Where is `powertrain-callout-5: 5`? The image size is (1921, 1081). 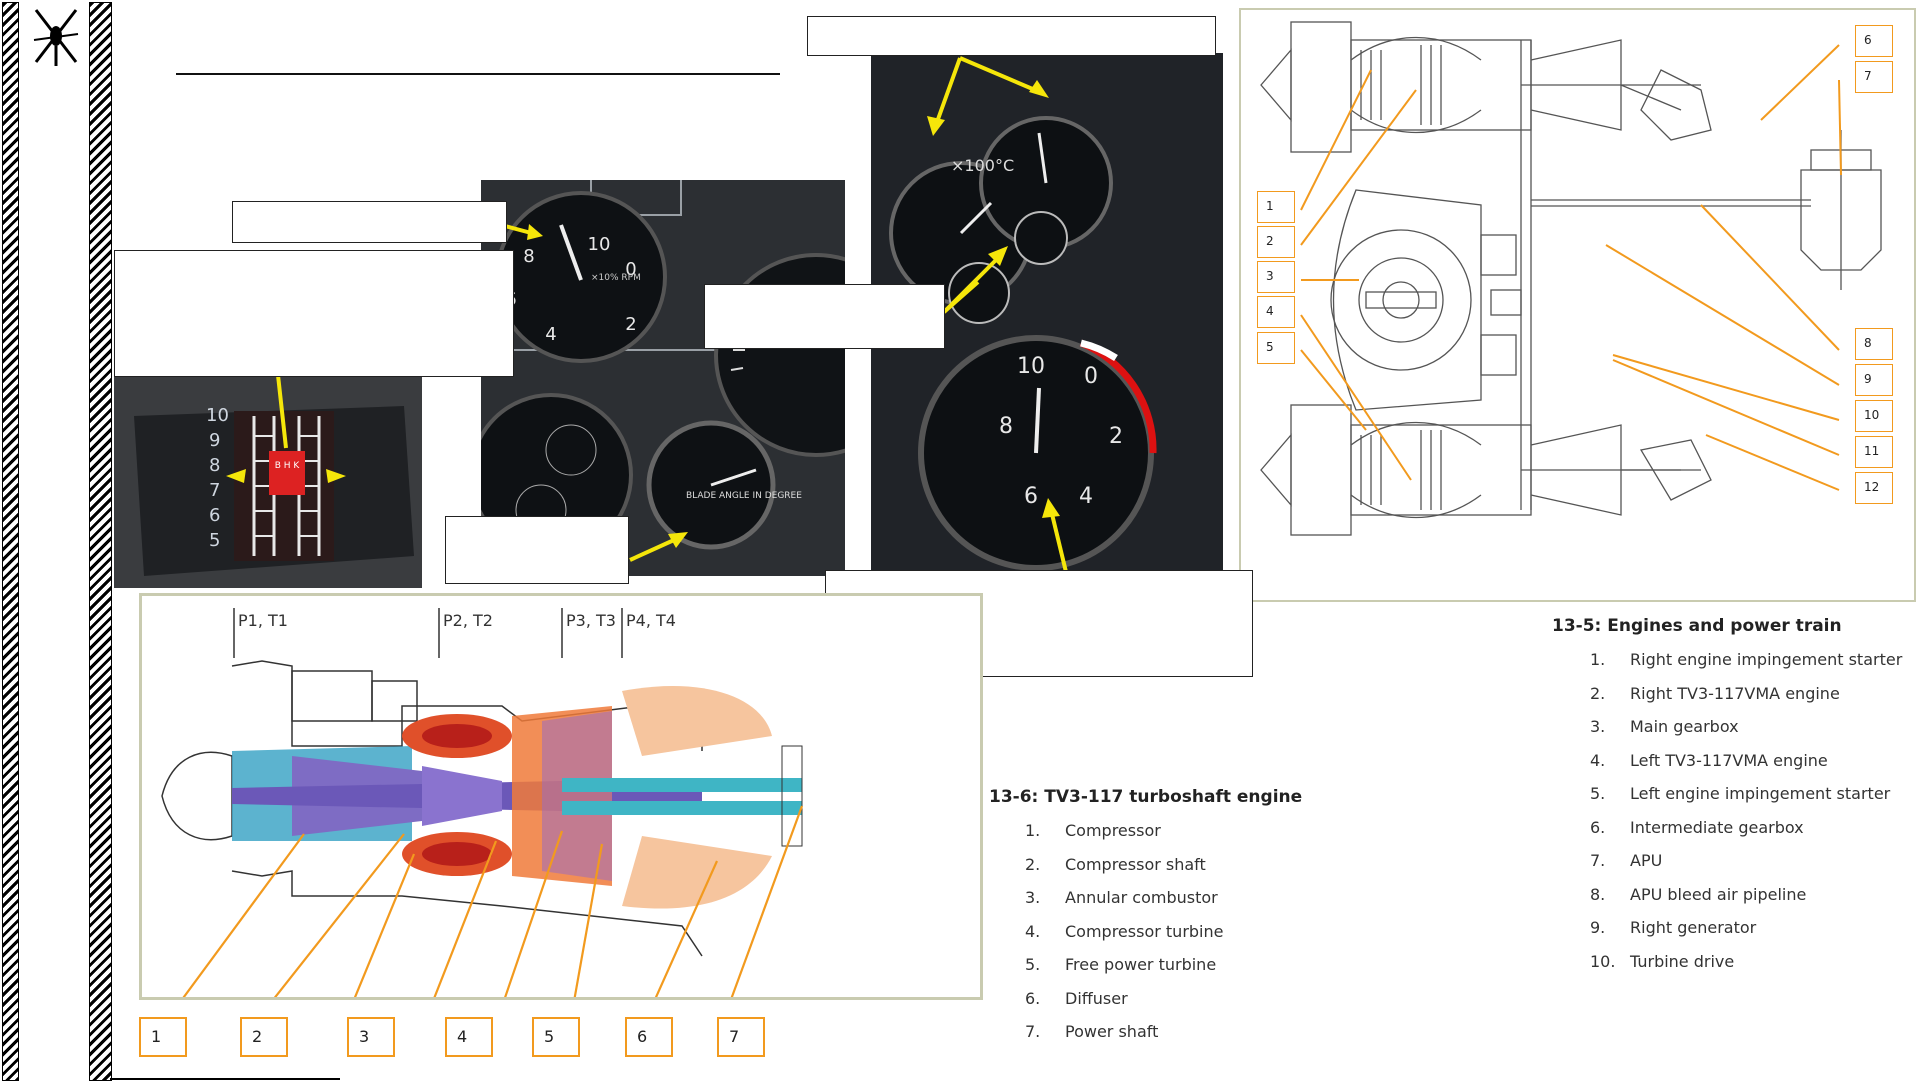 powertrain-callout-5: 5 is located at coordinates (1276, 348).